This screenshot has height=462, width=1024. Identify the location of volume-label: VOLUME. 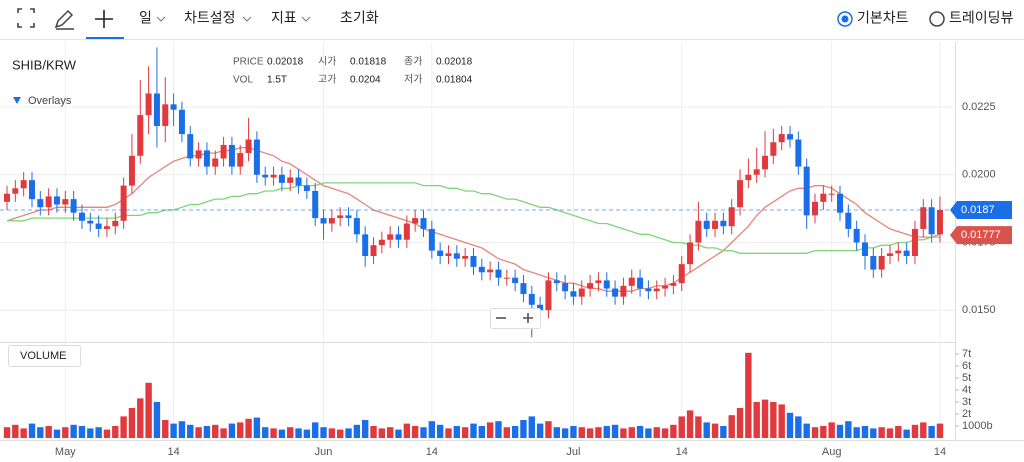
(43, 356).